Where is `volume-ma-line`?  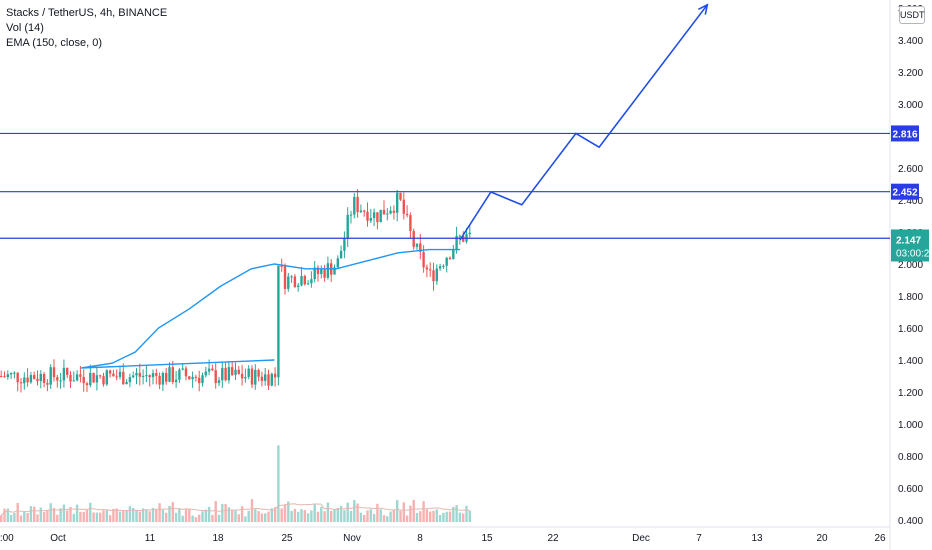 volume-ma-line is located at coordinates (235, 509).